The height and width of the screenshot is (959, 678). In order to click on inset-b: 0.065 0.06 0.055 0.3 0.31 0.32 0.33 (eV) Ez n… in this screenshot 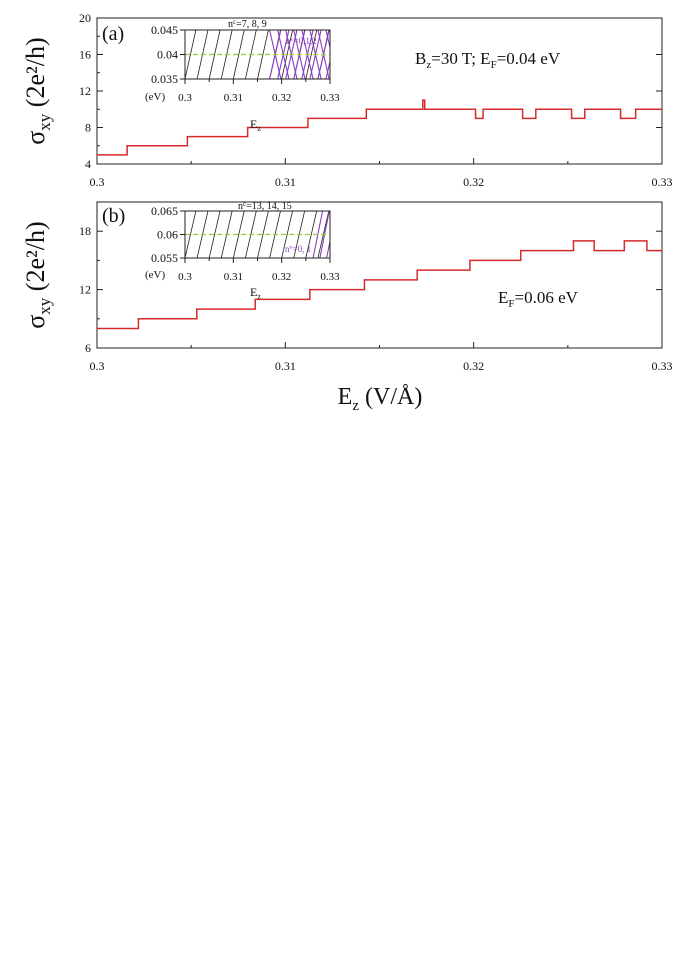, I will do `click(249, 250)`.